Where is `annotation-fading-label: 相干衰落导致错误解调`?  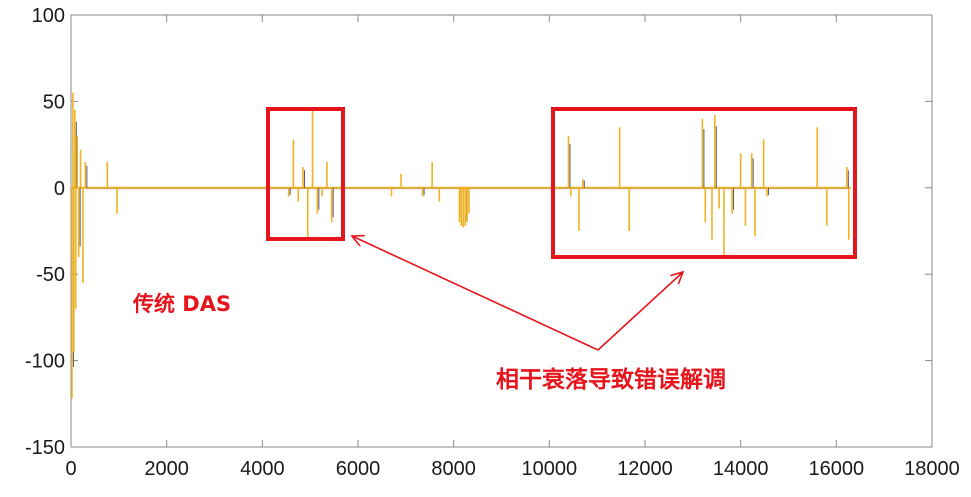
annotation-fading-label: 相干衰落导致错误解调 is located at coordinates (611, 379).